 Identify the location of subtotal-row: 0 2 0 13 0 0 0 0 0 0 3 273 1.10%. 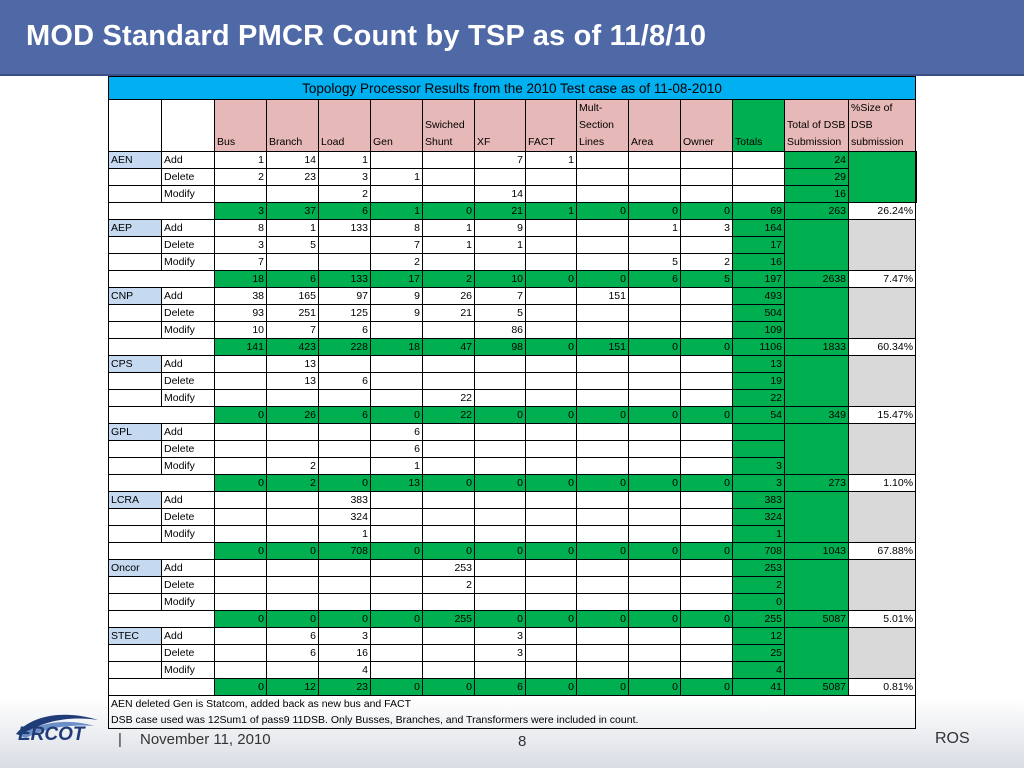
(512, 483).